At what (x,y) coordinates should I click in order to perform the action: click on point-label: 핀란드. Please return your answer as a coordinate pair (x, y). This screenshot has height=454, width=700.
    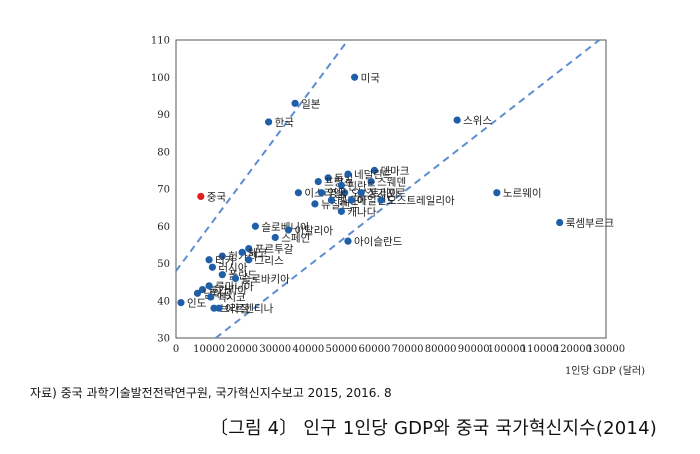
    Looking at the image, I should click on (361, 186).